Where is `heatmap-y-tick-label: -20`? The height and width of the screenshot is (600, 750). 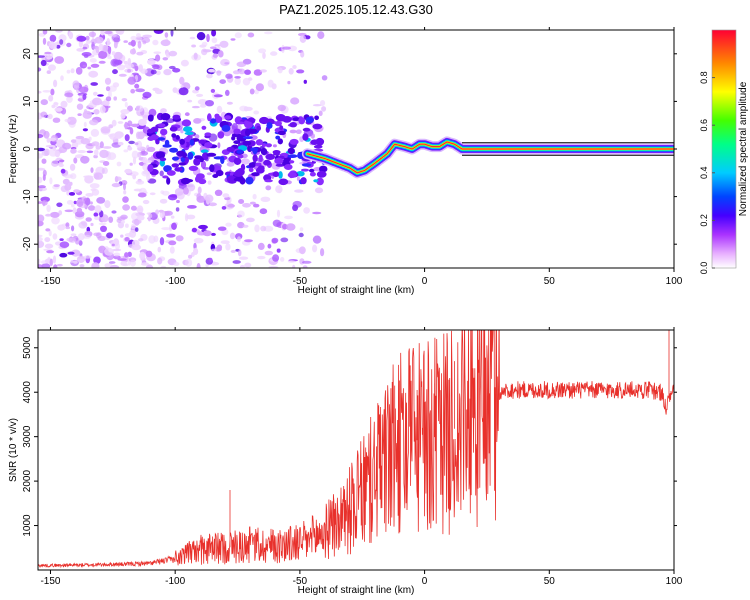
heatmap-y-tick-label: -20 is located at coordinates (27, 244).